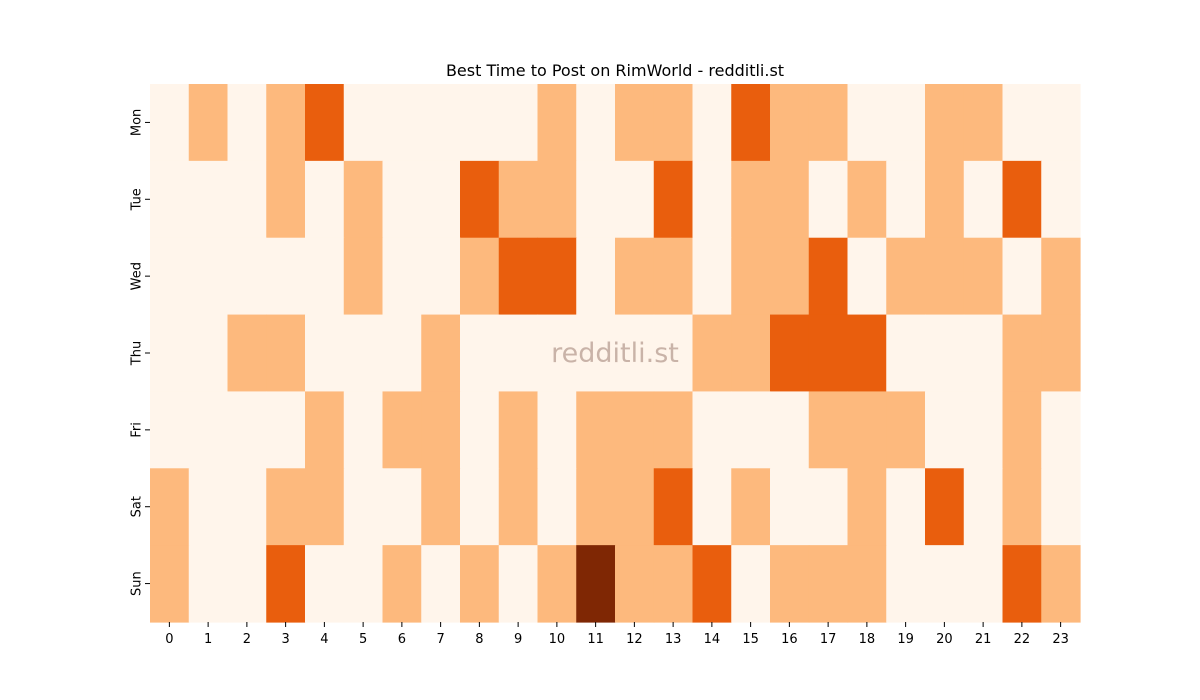 The image size is (1200, 700). I want to click on watermark: redditli.st, so click(615, 353).